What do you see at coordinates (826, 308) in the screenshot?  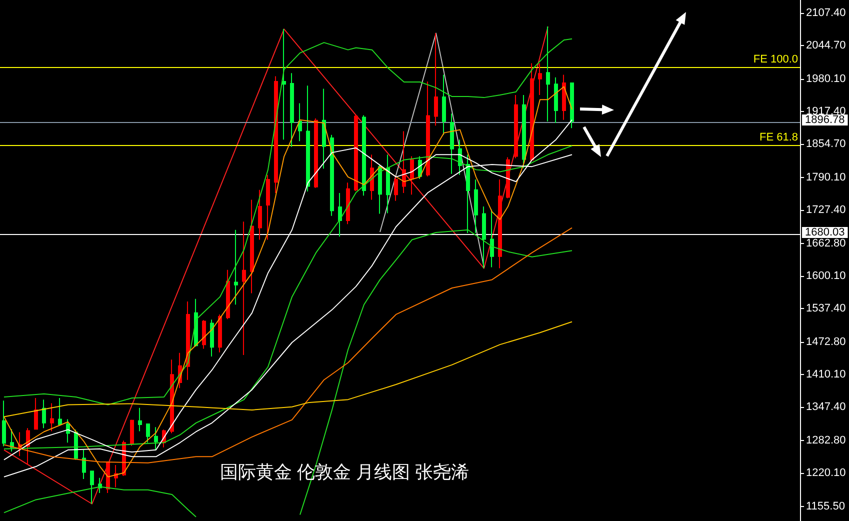 I see `y-tick-label: 1537.40` at bounding box center [826, 308].